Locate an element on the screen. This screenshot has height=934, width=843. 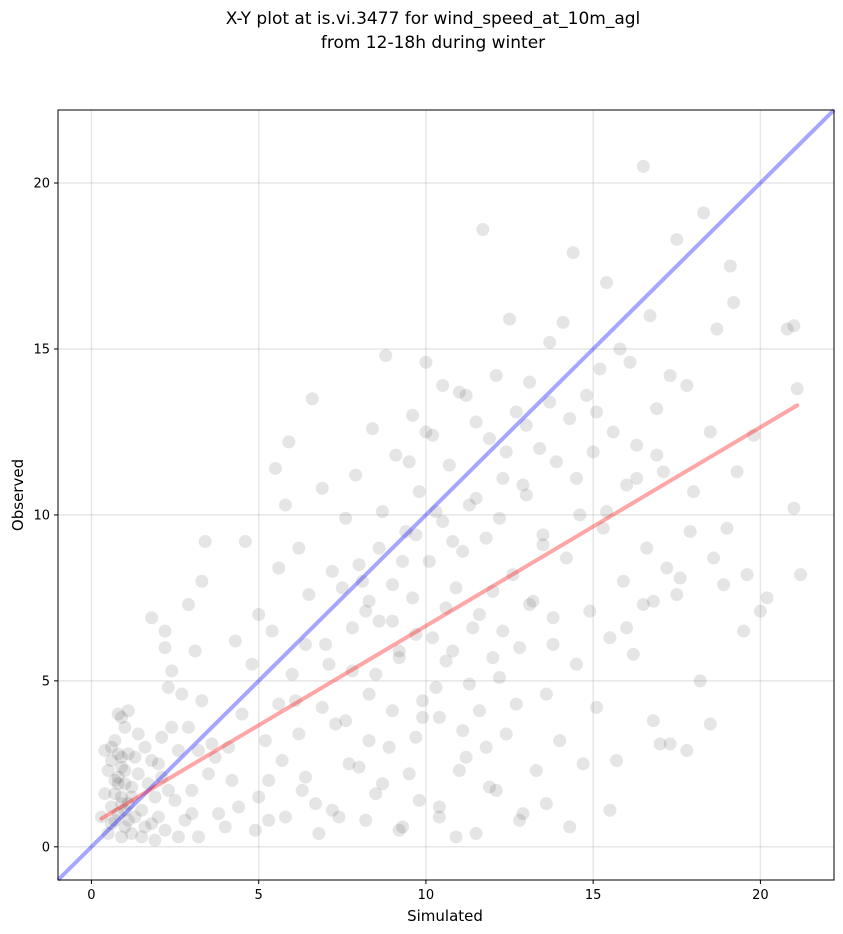
y-tick-label: 5 is located at coordinates (46, 681).